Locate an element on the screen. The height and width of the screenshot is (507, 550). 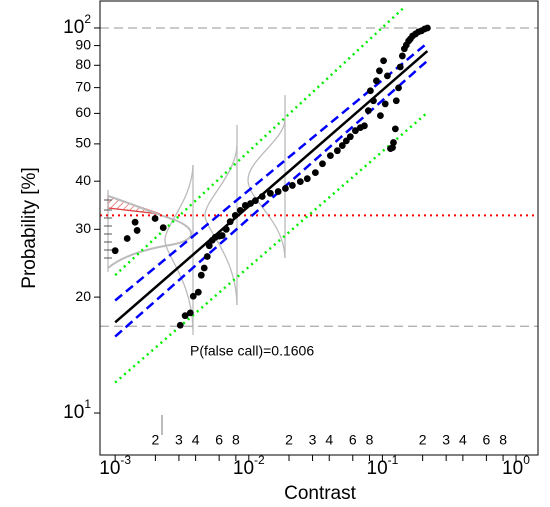
noise-density is located at coordinates (150, 232).